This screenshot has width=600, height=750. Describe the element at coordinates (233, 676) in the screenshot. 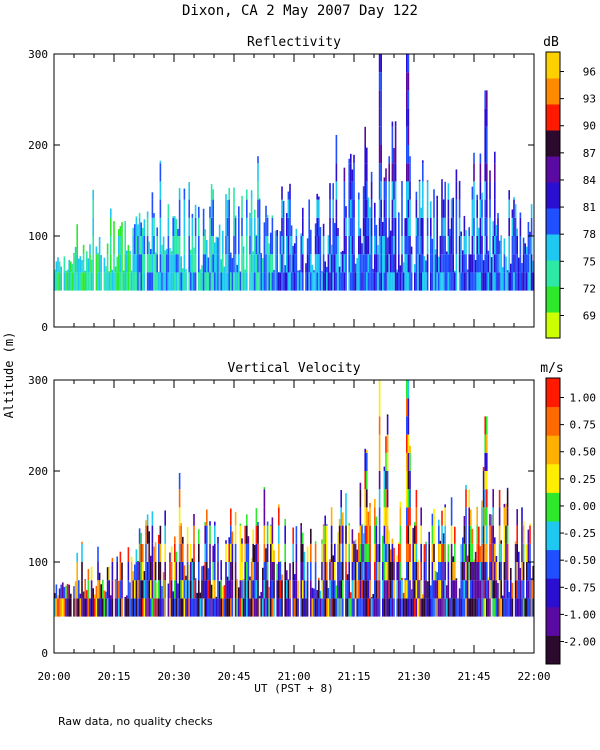

I see `x-tick-label: 20:45` at that location.